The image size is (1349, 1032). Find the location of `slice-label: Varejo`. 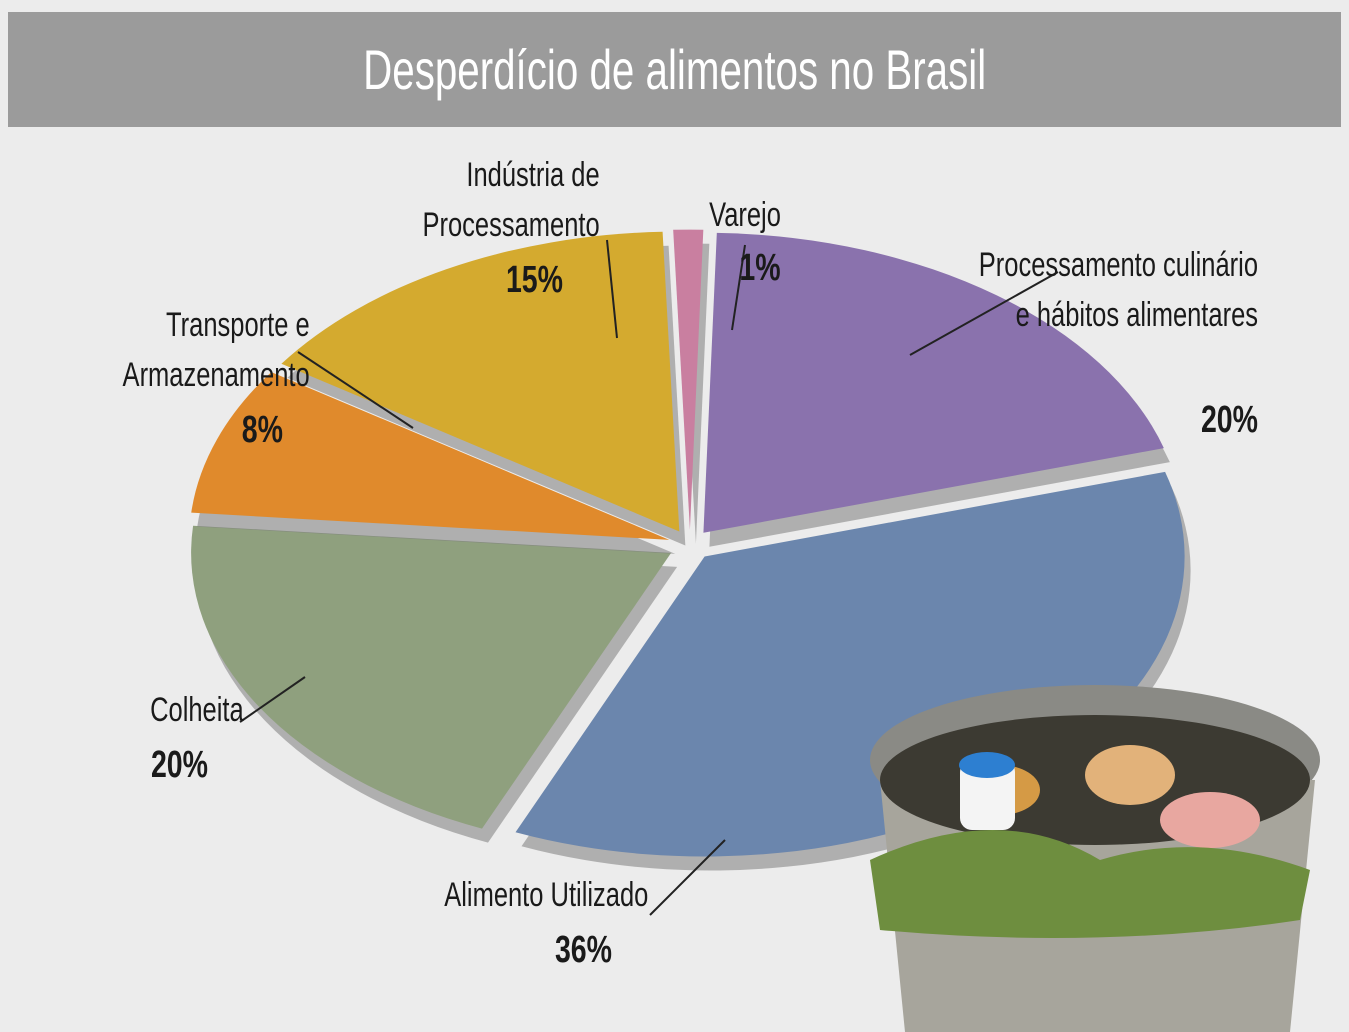

slice-label: Varejo is located at coordinates (745, 215).